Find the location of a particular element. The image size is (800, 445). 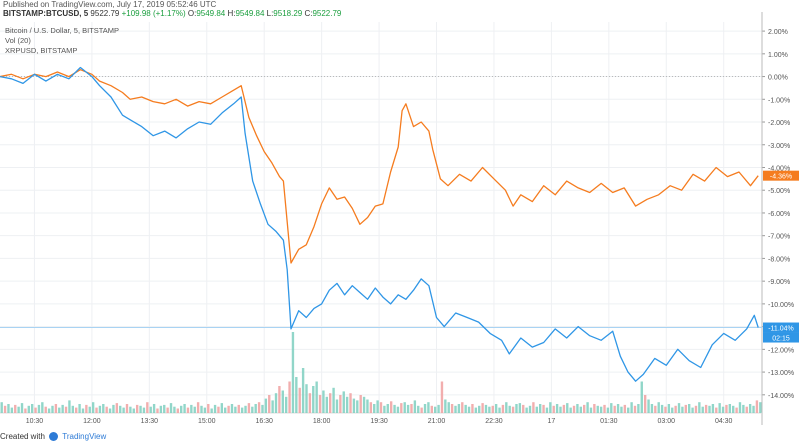

x-tick-label: 22:30 is located at coordinates (494, 421).